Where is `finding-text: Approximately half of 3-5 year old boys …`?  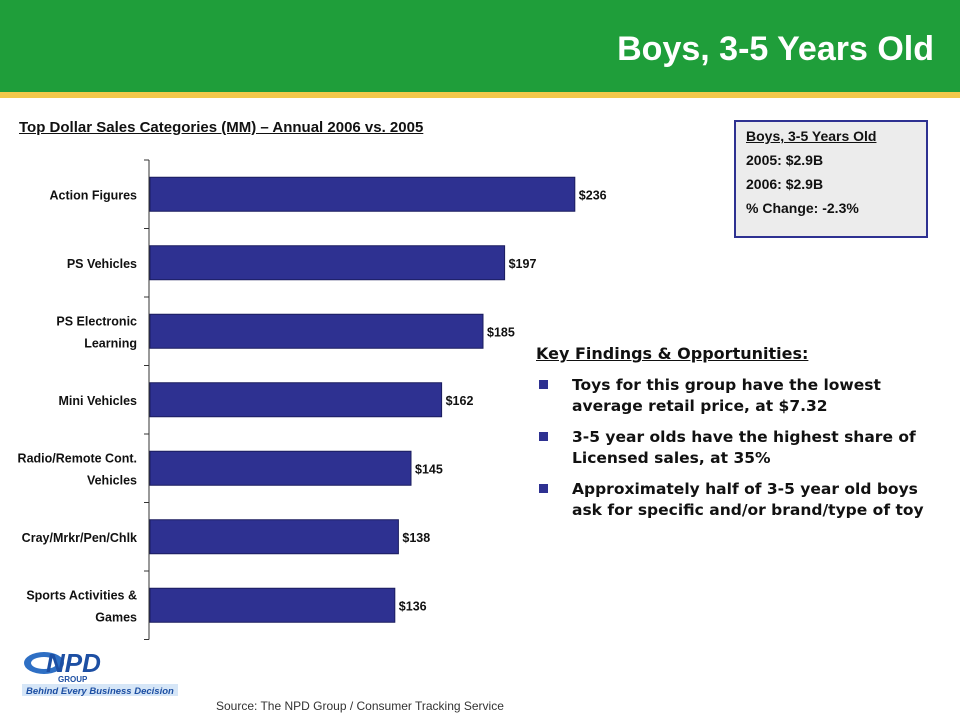 finding-text: Approximately half of 3-5 year old boys … is located at coordinates (748, 499).